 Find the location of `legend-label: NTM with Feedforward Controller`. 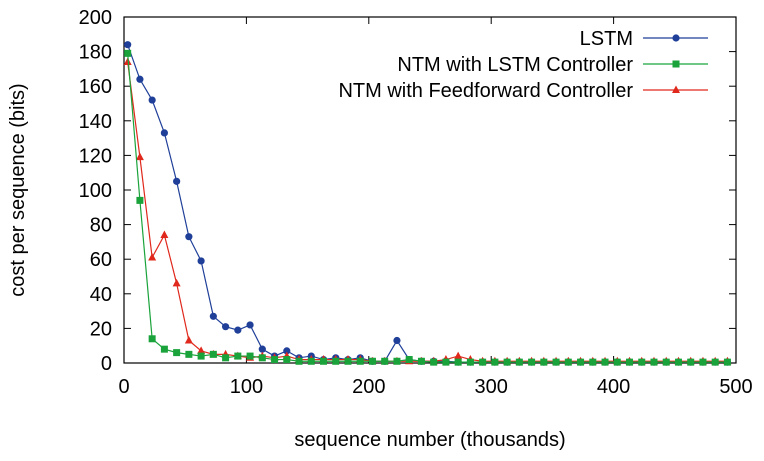

legend-label: NTM with Feedforward Controller is located at coordinates (485, 91).